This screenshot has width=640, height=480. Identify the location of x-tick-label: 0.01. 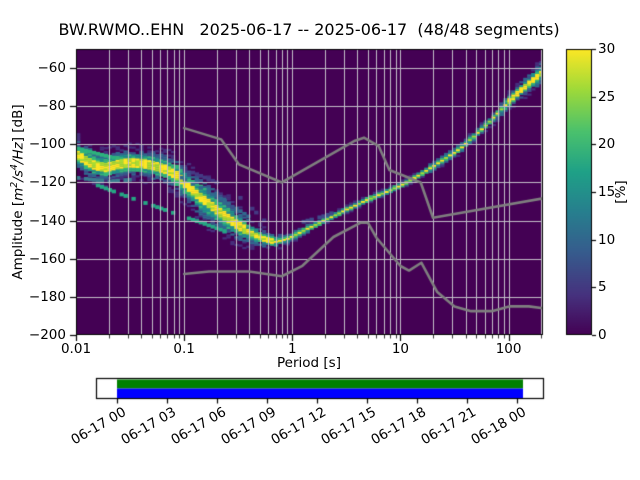
(76, 349).